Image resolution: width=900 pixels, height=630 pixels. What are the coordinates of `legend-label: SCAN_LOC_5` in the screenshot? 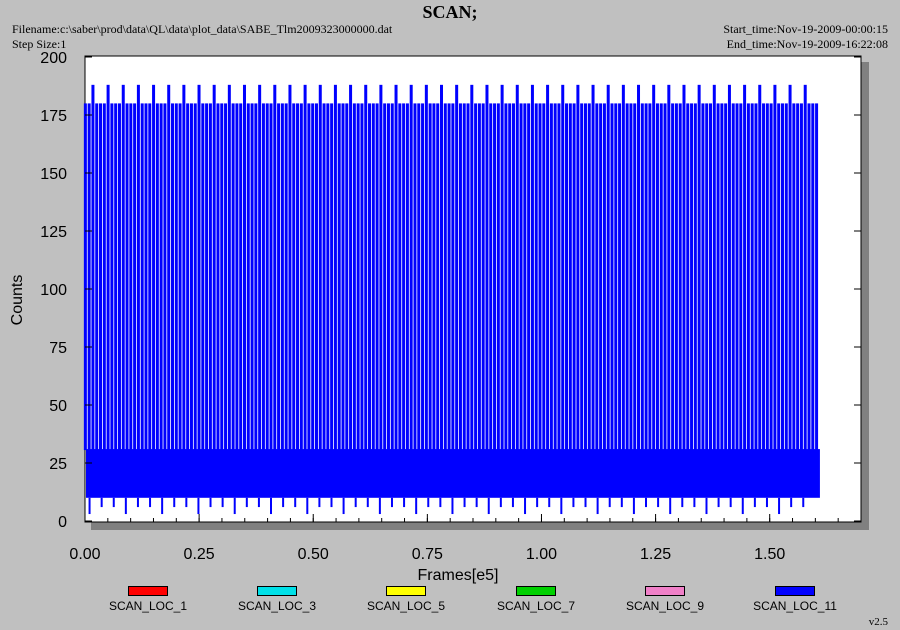 It's located at (406, 606).